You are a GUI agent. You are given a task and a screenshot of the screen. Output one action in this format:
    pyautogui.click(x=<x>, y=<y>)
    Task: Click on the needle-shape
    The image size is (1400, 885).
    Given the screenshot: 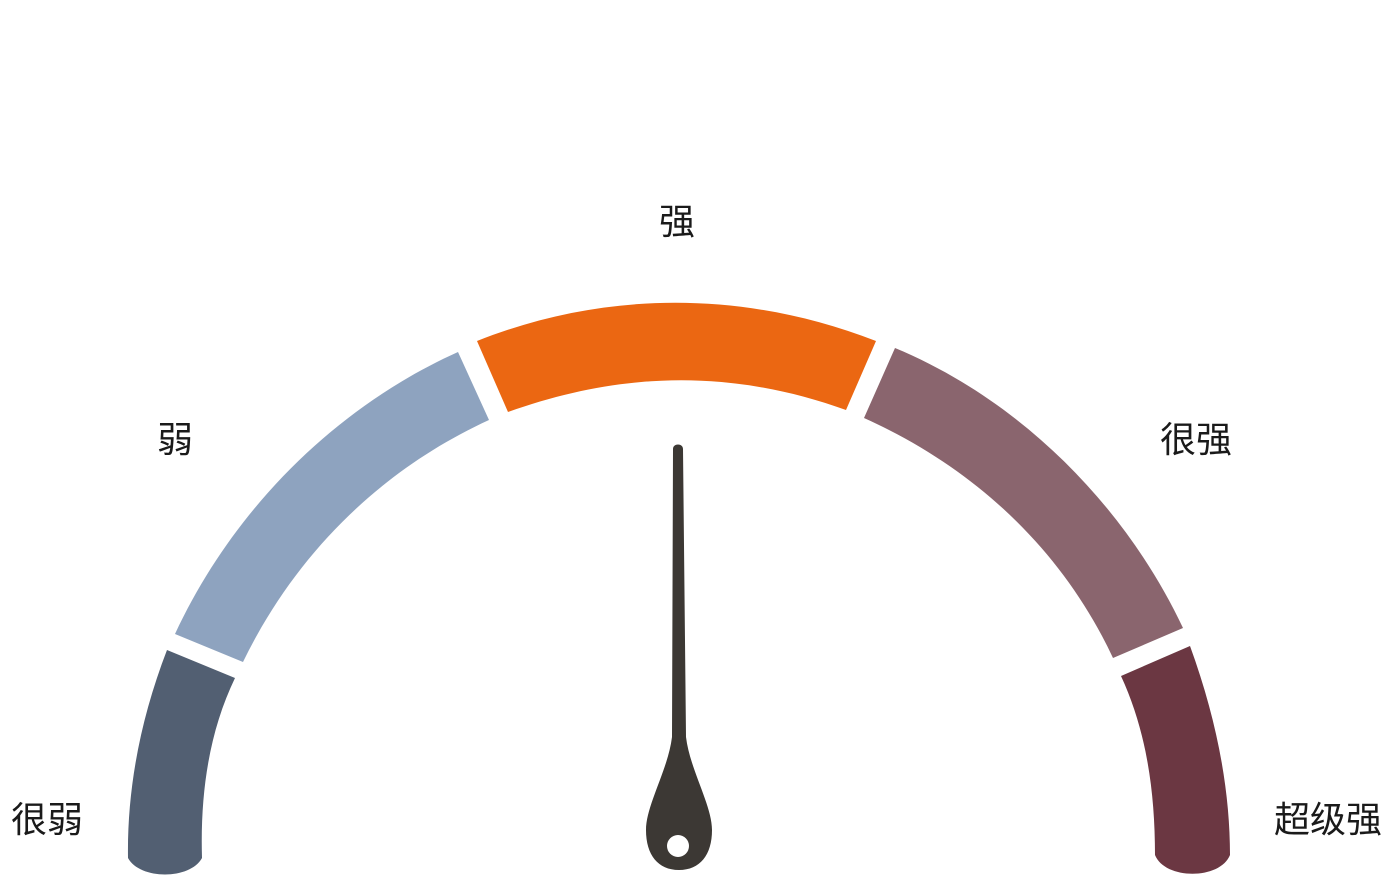 What is the action you would take?
    pyautogui.click(x=679, y=657)
    